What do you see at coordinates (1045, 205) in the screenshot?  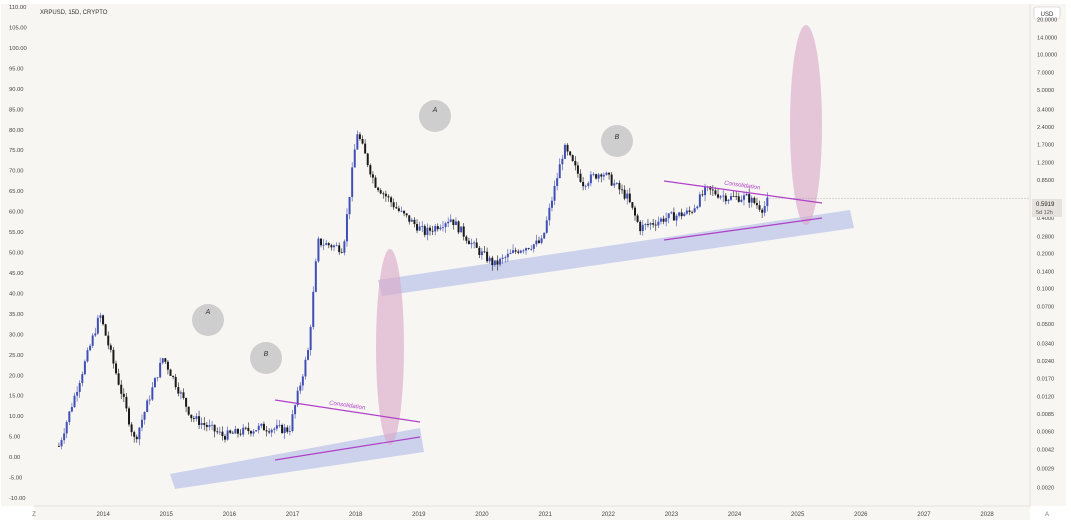 I see `price-tag-value: 0.5919` at bounding box center [1045, 205].